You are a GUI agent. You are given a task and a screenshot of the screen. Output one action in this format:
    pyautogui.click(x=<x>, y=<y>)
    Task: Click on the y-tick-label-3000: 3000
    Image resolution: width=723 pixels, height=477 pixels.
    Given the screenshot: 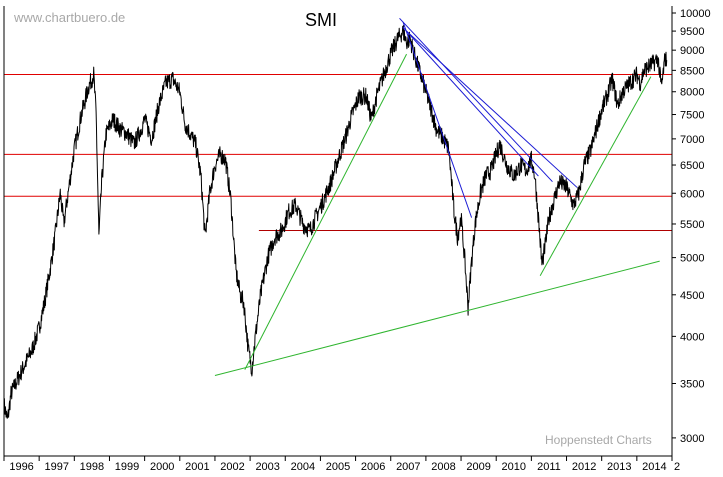 What is the action you would take?
    pyautogui.click(x=692, y=439)
    